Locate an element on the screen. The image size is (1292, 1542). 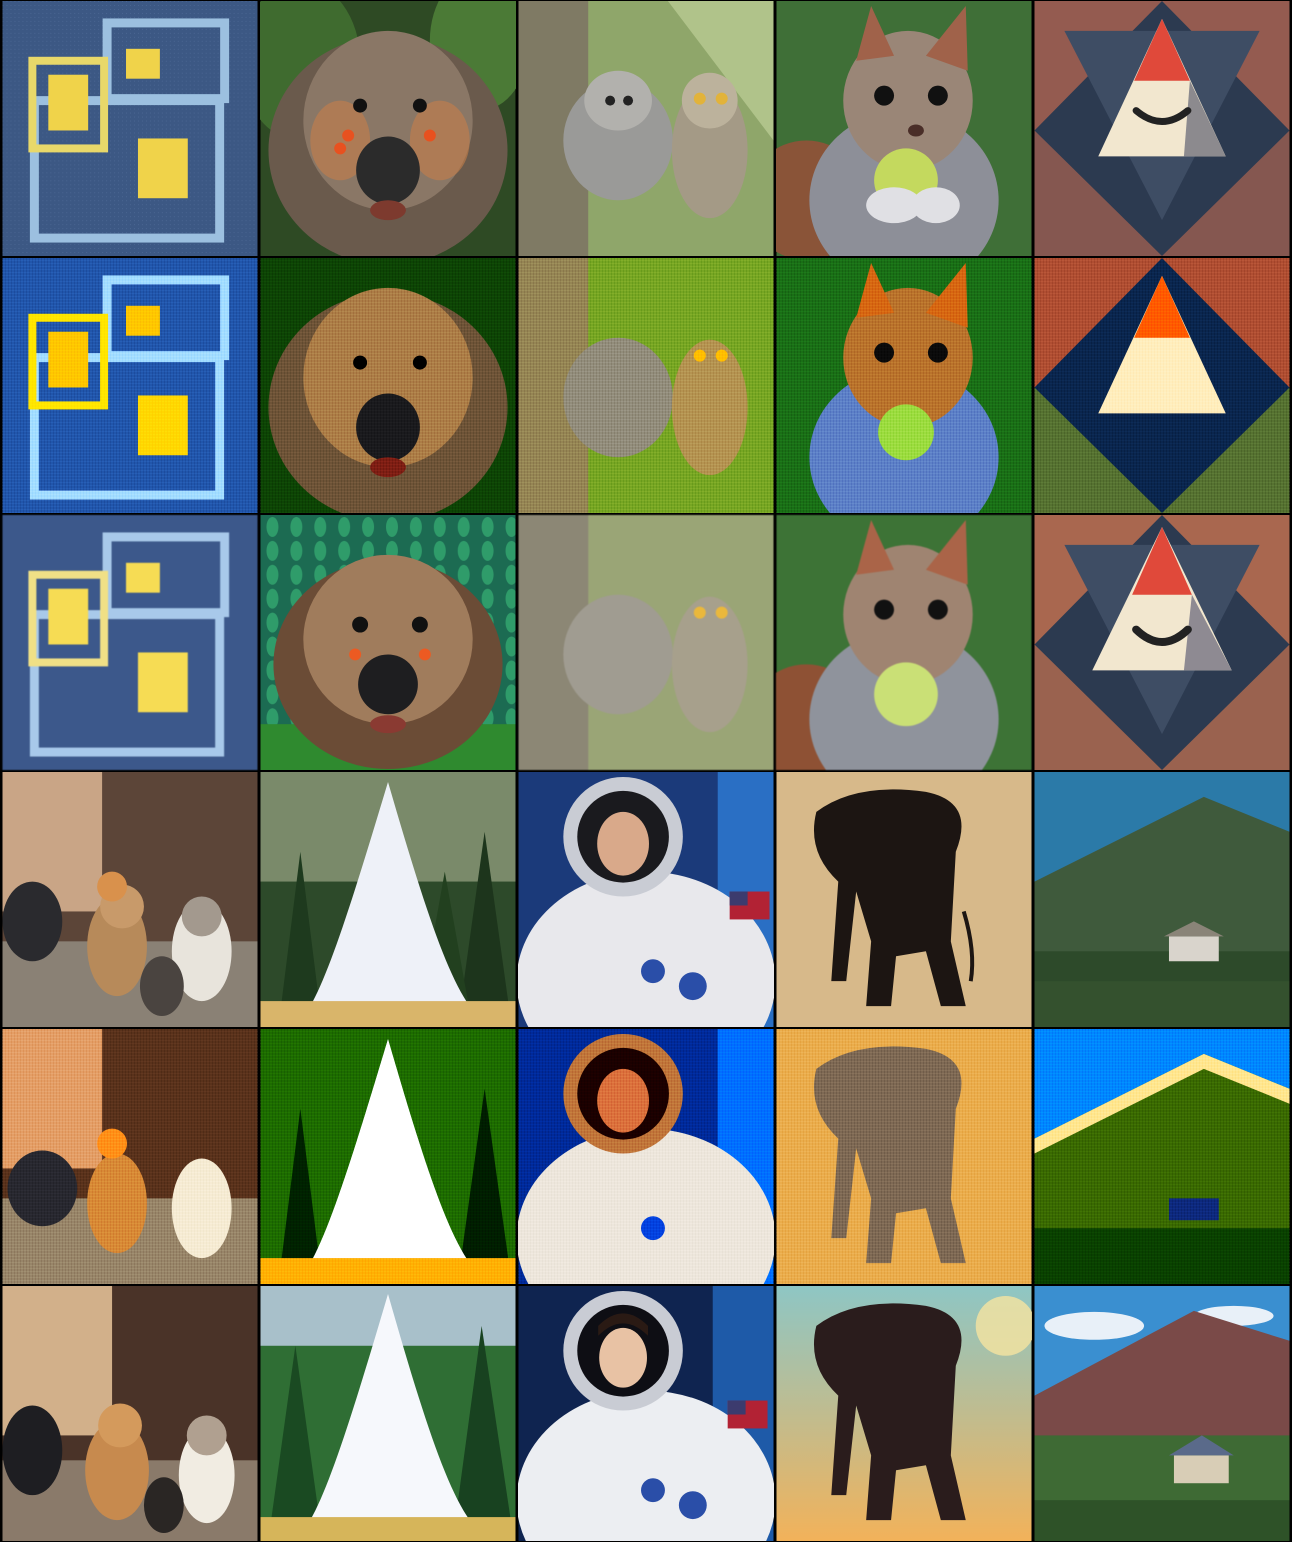
tile-boxes-source is located at coordinates (130, 128).